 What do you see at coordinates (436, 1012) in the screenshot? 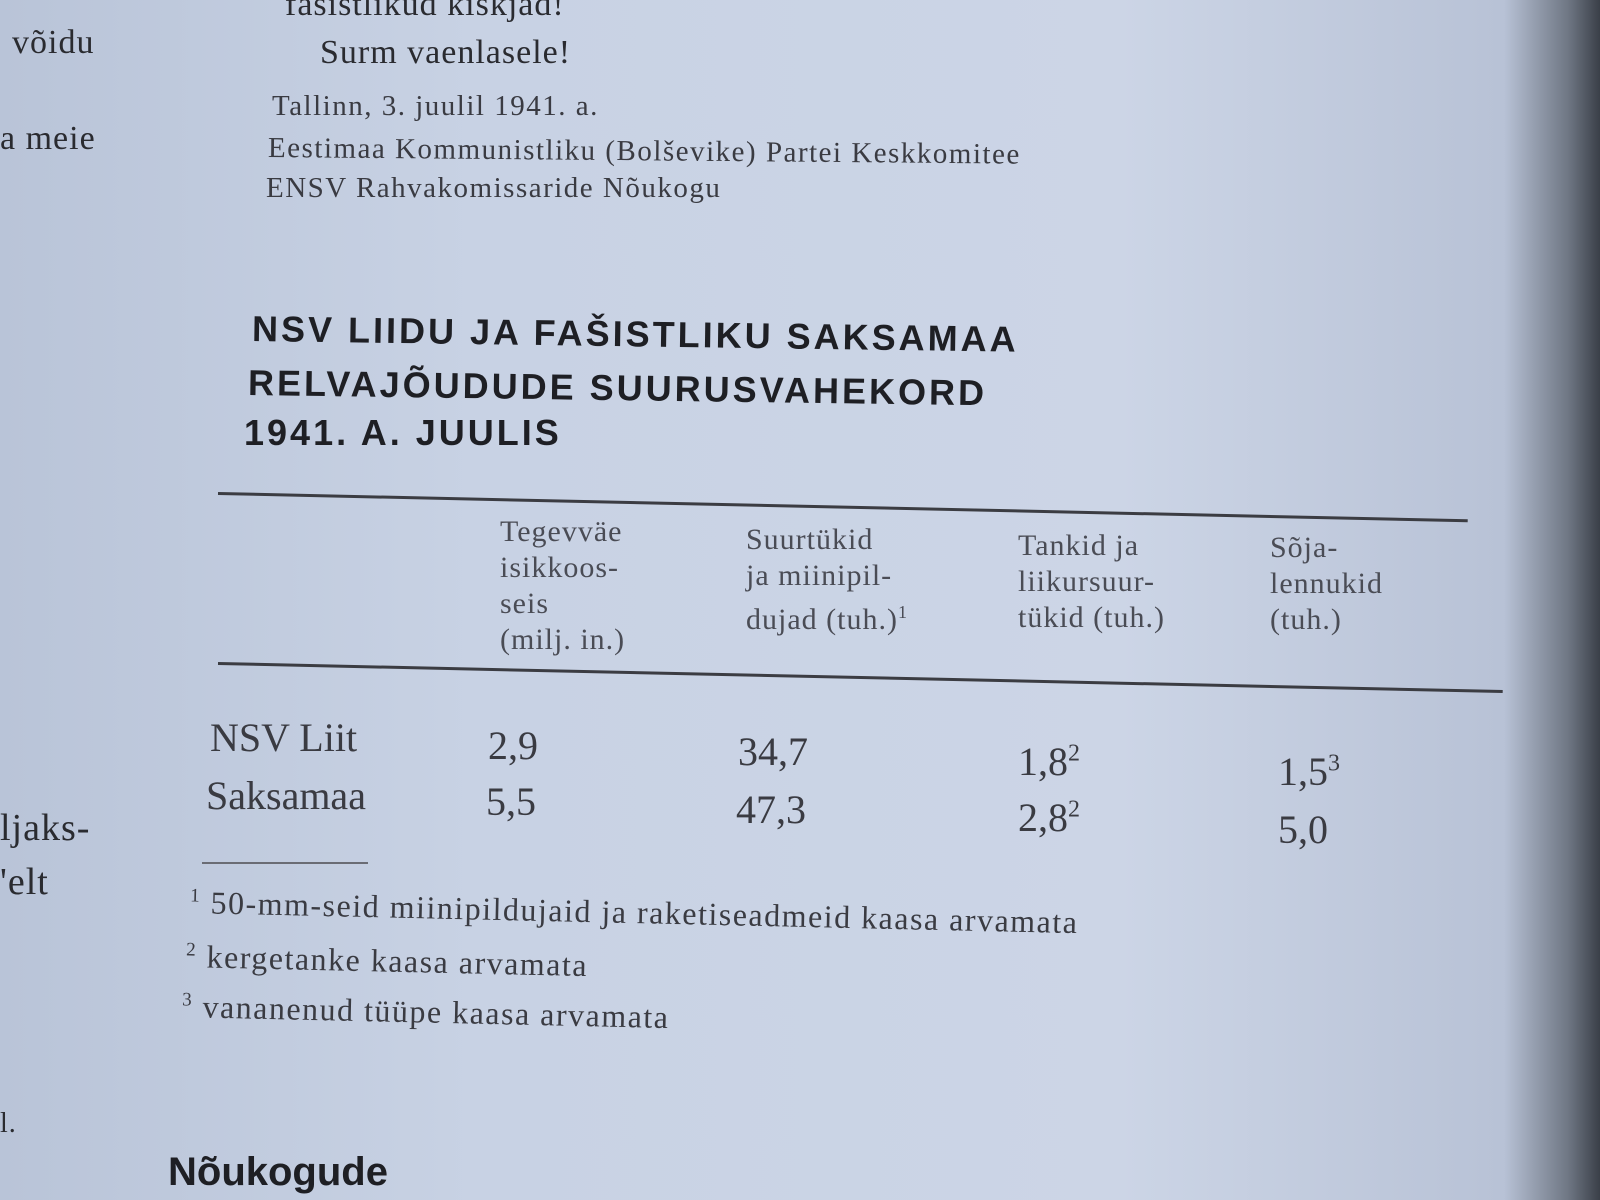
I see `footnote-text: vananenud tüüpe kaasa arvamata` at bounding box center [436, 1012].